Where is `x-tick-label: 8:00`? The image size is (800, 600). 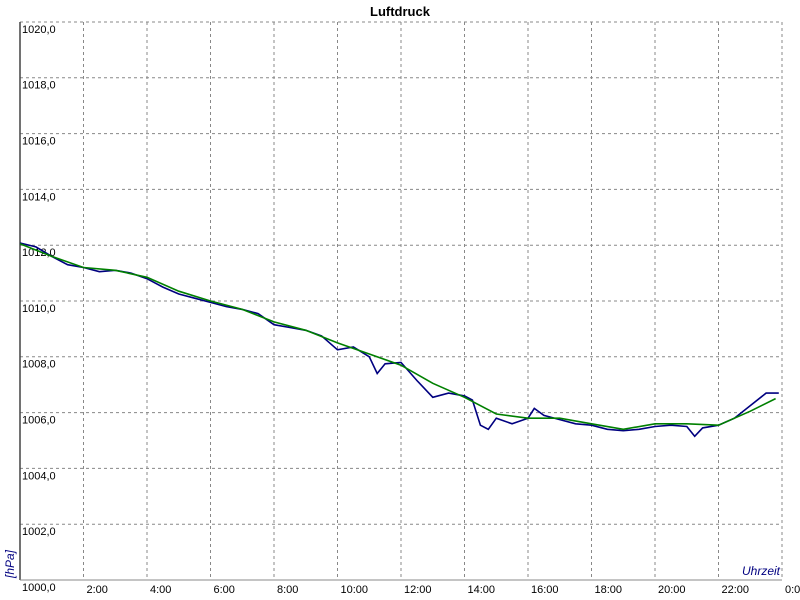 x-tick-label: 8:00 is located at coordinates (287, 590).